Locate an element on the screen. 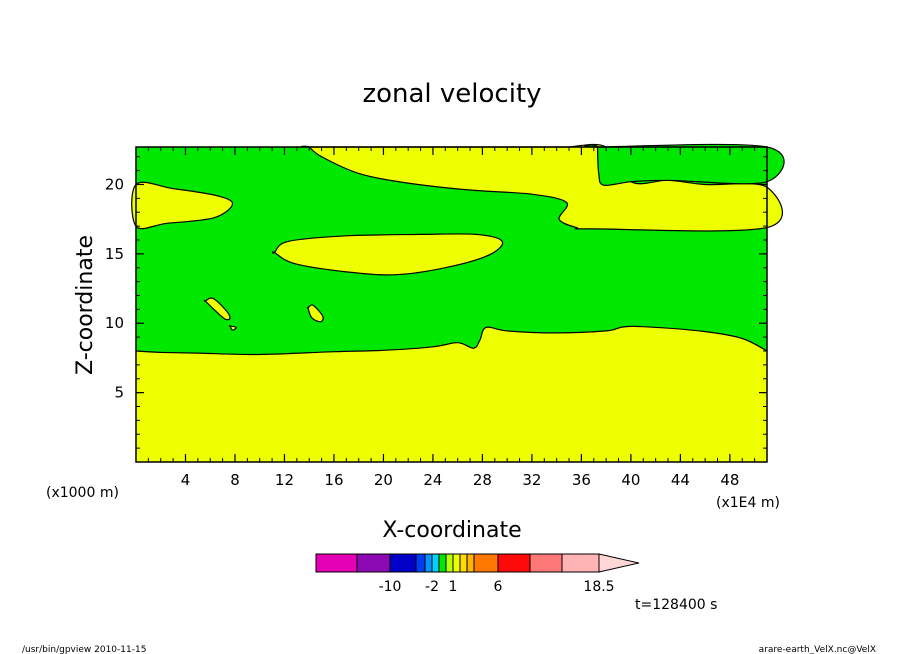  time-label: t=128400 s is located at coordinates (676, 605).